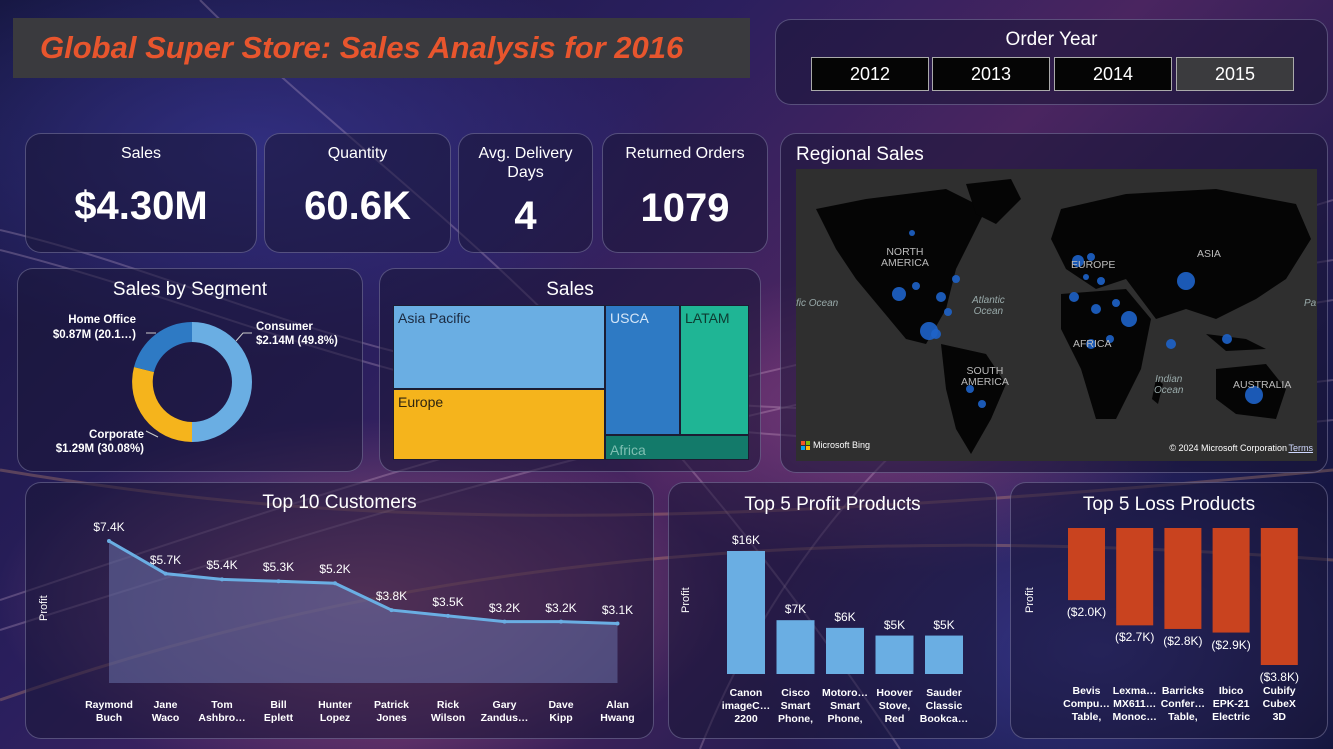 Image resolution: width=1333 pixels, height=749 pixels. What do you see at coordinates (363, 582) in the screenshot?
I see `customers-line` at bounding box center [363, 582].